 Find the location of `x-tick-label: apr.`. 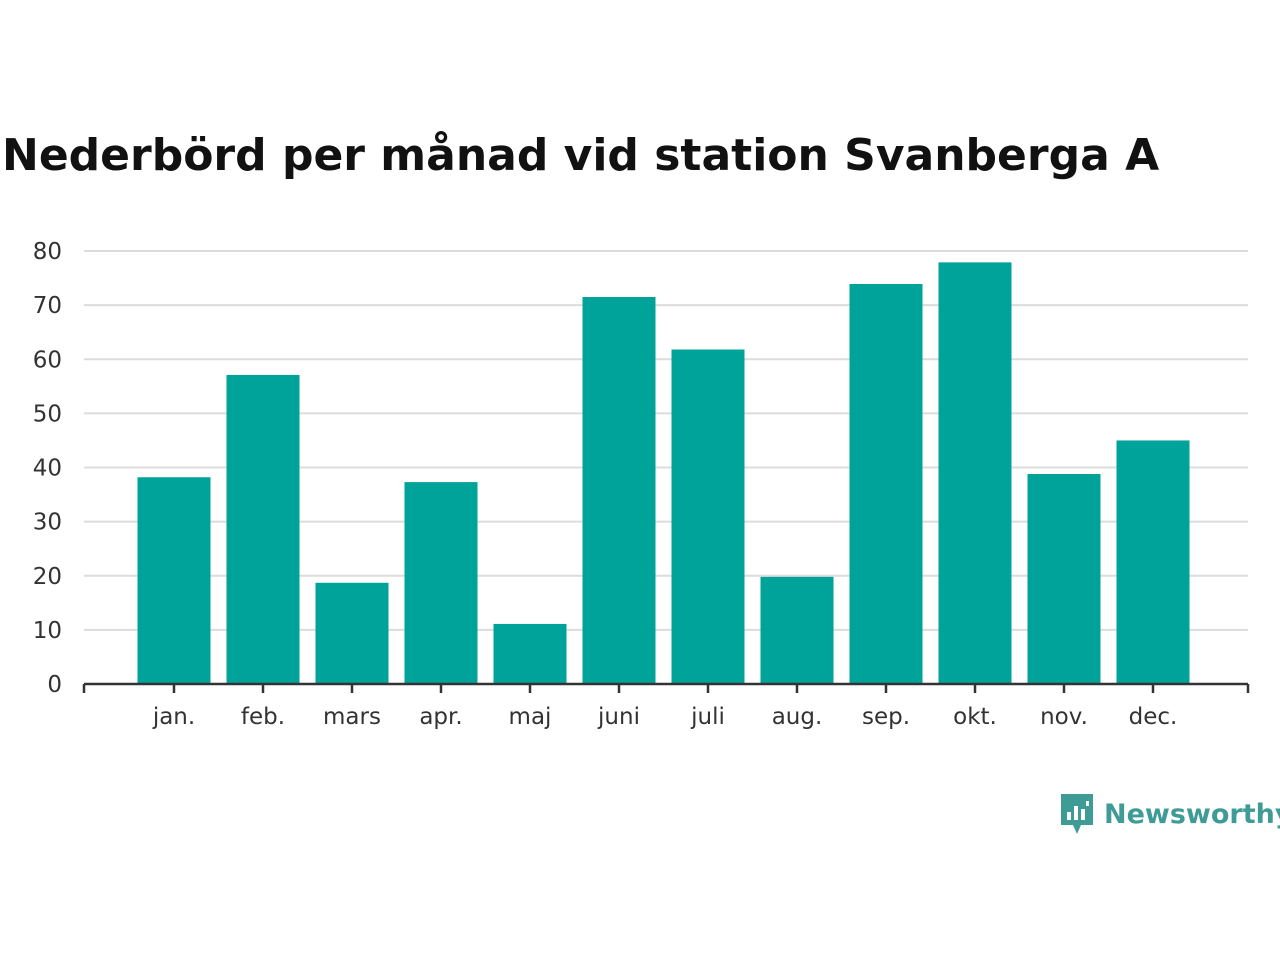

x-tick-label: apr. is located at coordinates (440, 717).